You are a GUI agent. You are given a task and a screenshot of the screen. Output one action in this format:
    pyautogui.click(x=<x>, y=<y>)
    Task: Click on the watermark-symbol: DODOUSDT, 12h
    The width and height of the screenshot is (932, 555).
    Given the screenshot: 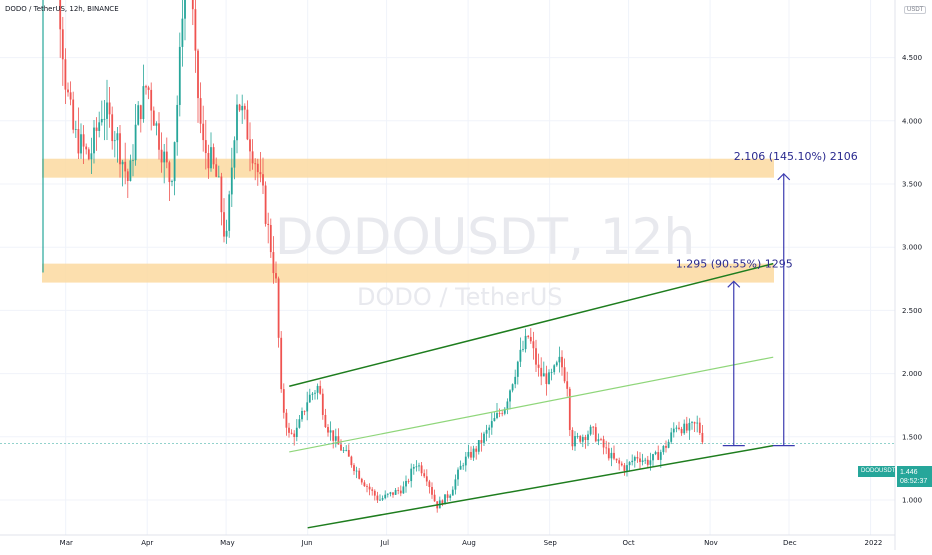 What is the action you would take?
    pyautogui.click(x=485, y=237)
    